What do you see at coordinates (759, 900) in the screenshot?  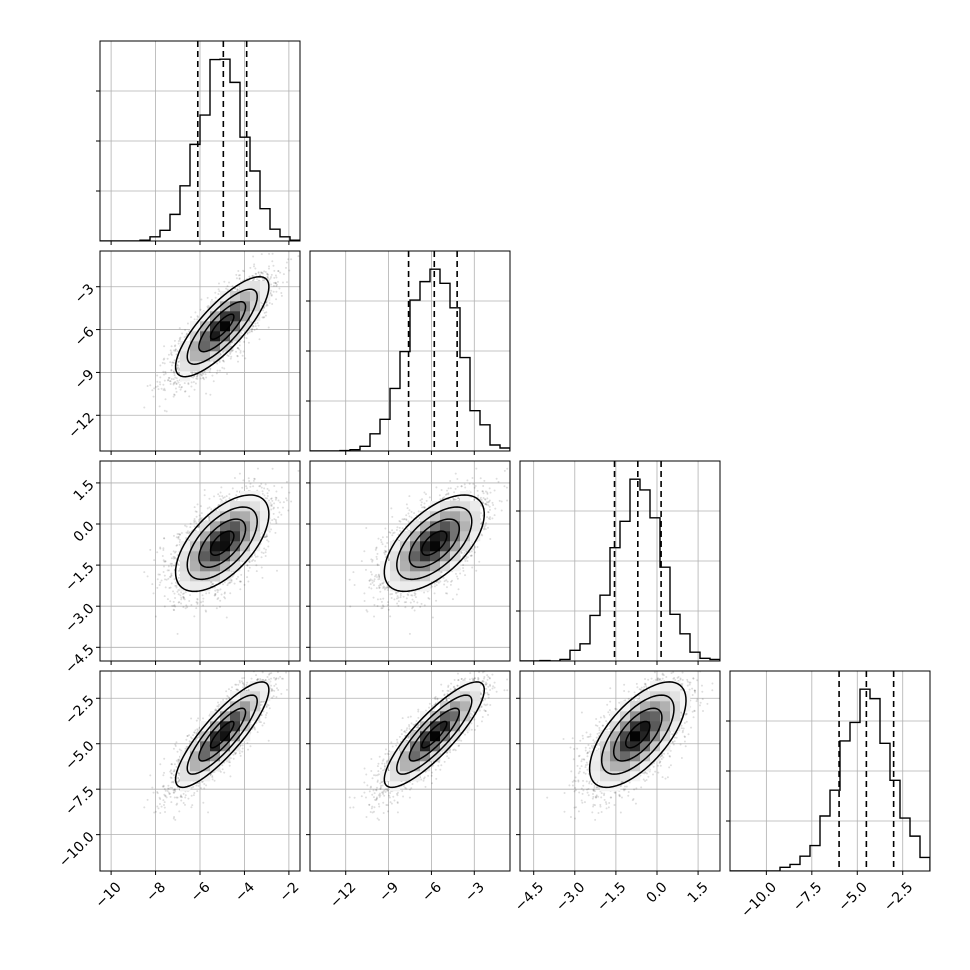 I see `x-tick-label: −10.0` at bounding box center [759, 900].